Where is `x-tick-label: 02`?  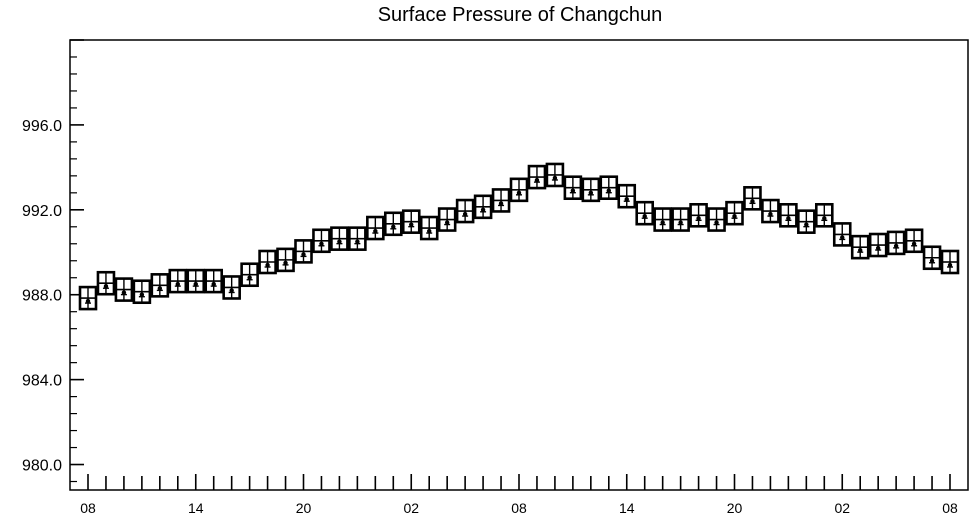
x-tick-label: 02 is located at coordinates (411, 508).